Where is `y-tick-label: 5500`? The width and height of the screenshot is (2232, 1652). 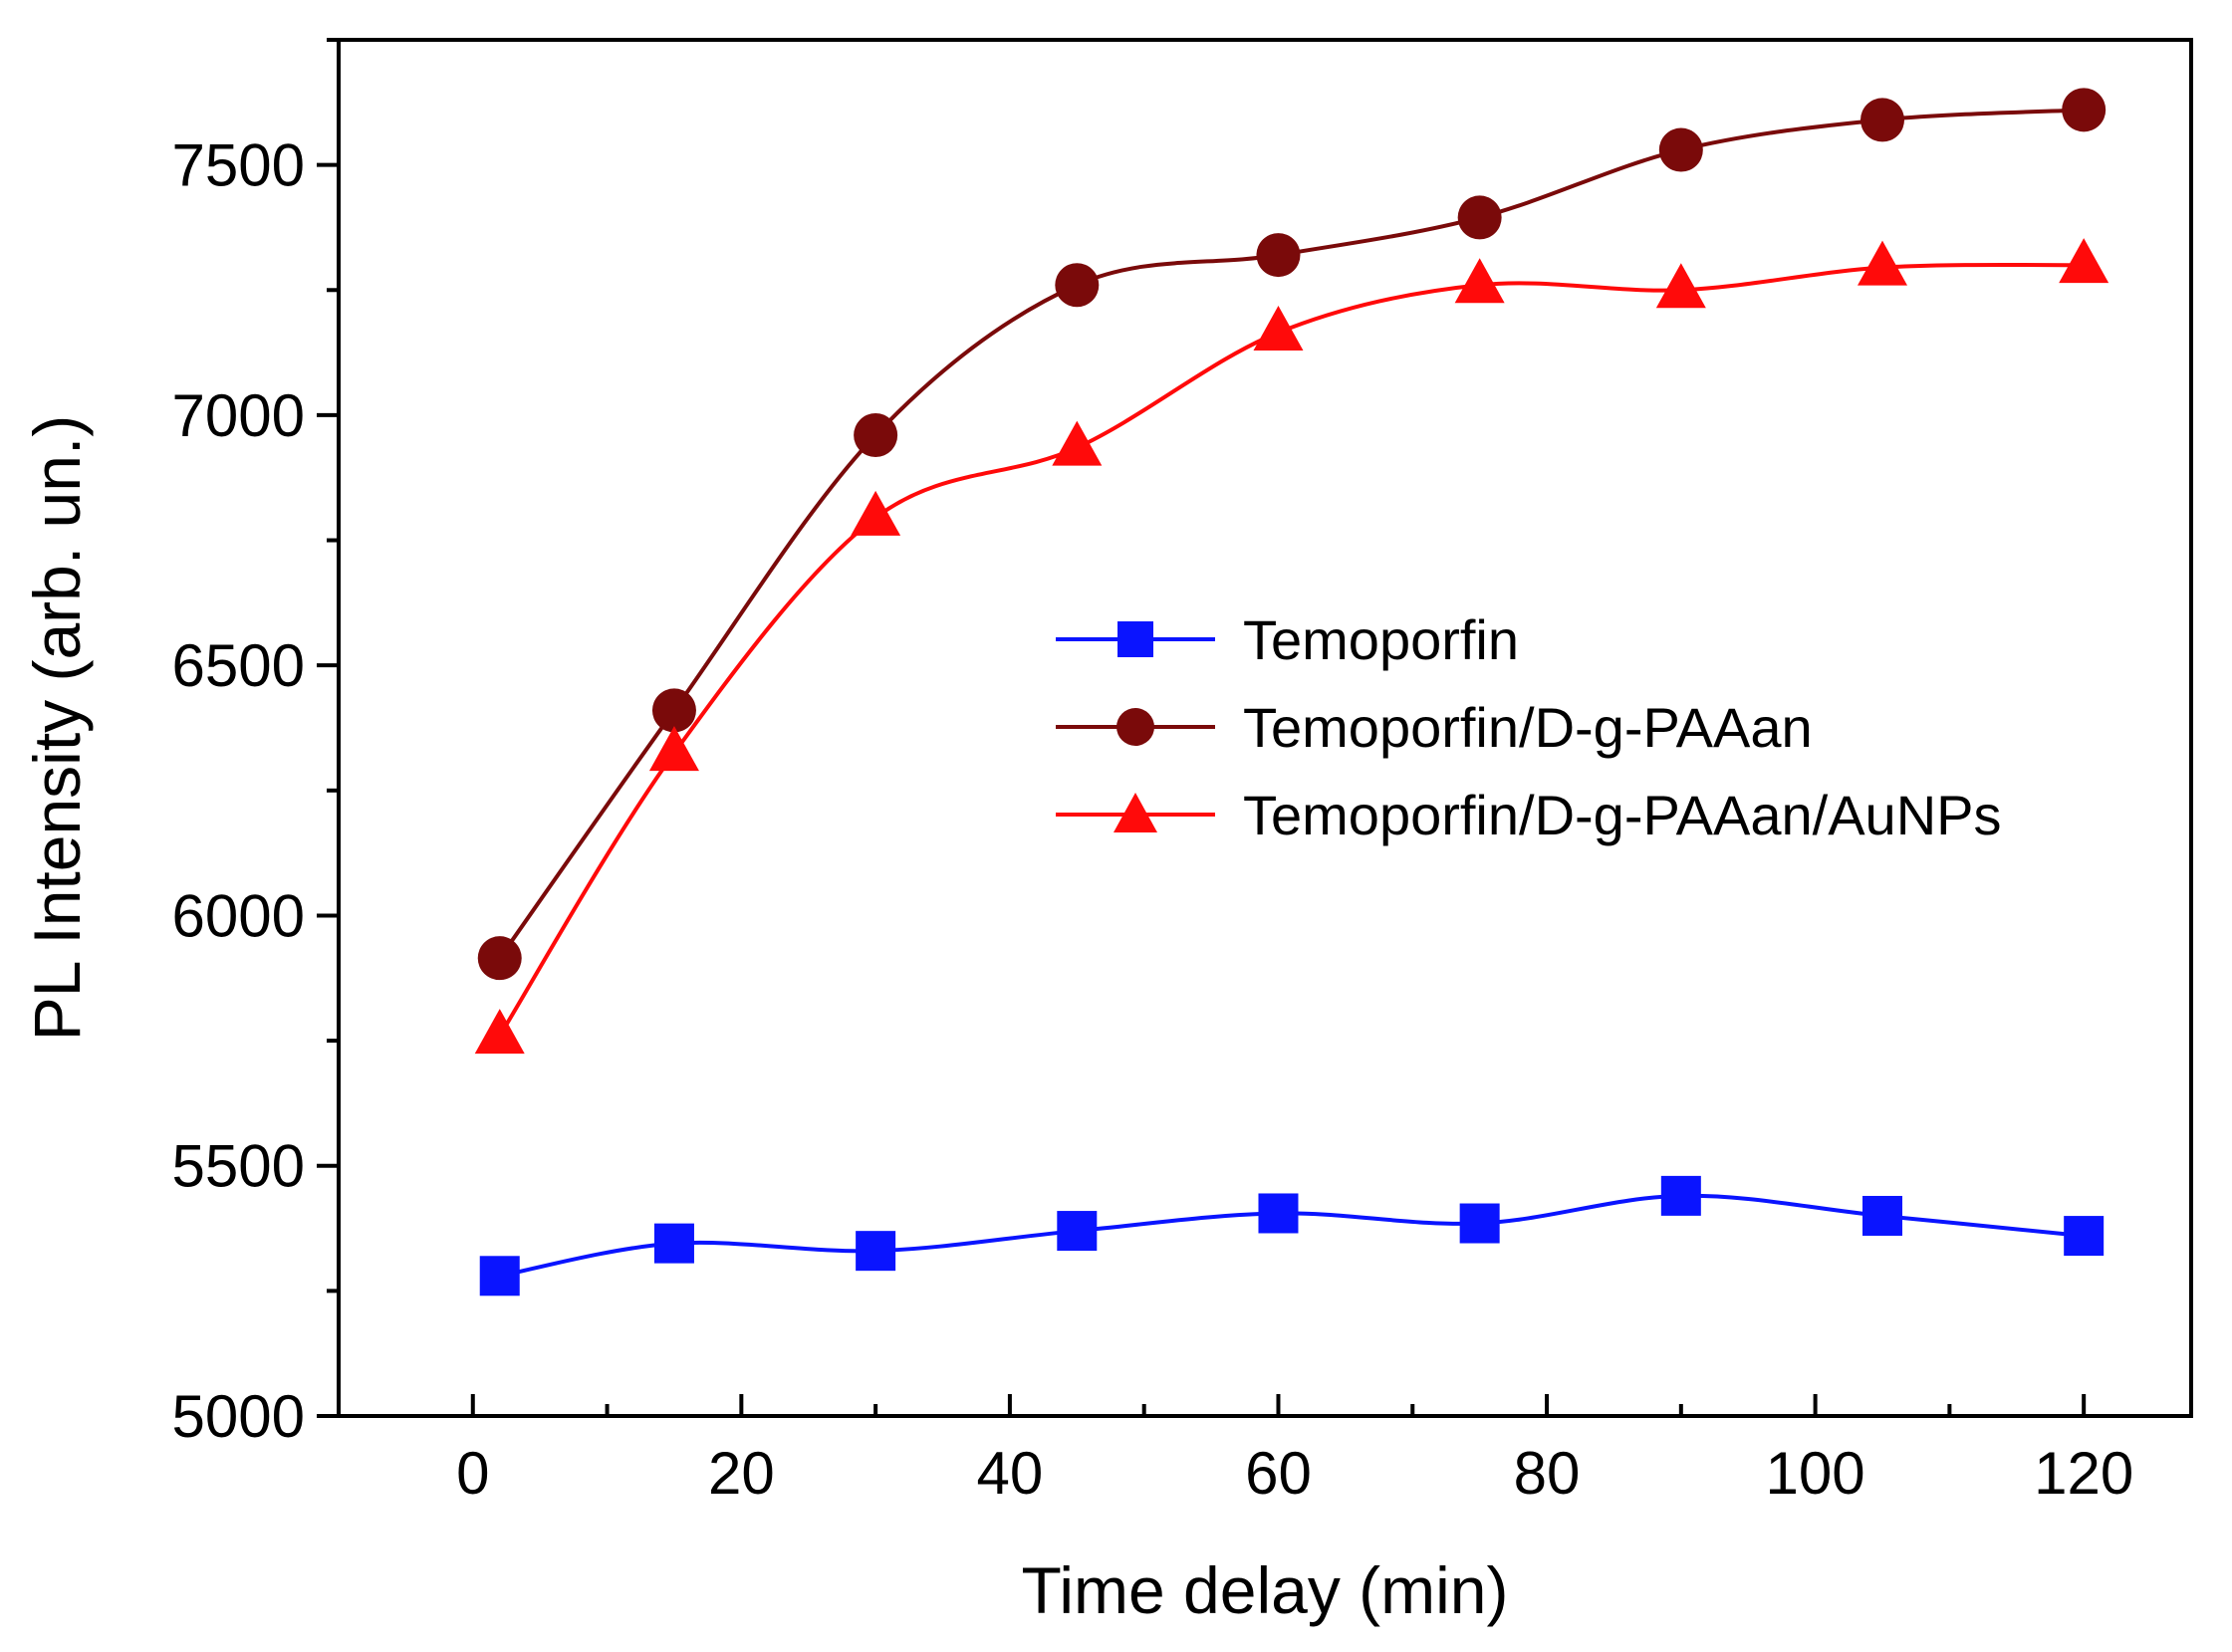
y-tick-label: 5500 is located at coordinates (239, 1167).